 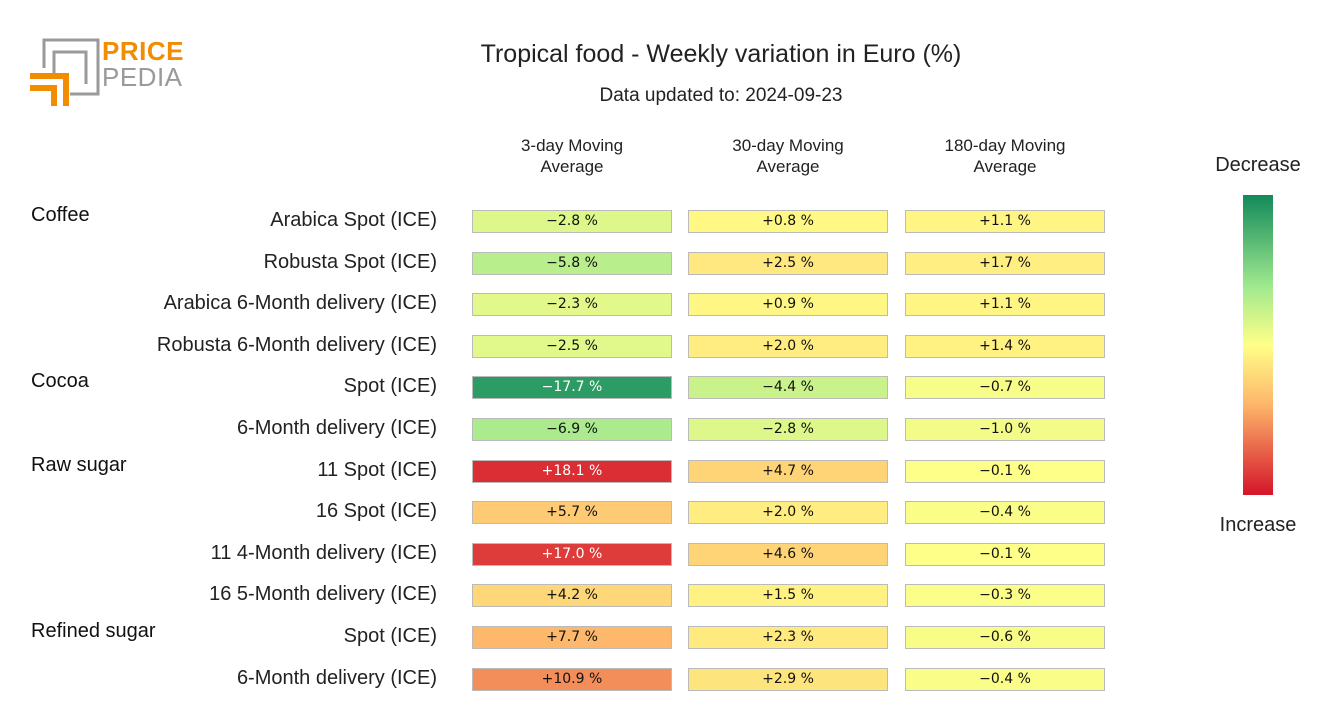 What do you see at coordinates (1258, 345) in the screenshot?
I see `legend-color-bar` at bounding box center [1258, 345].